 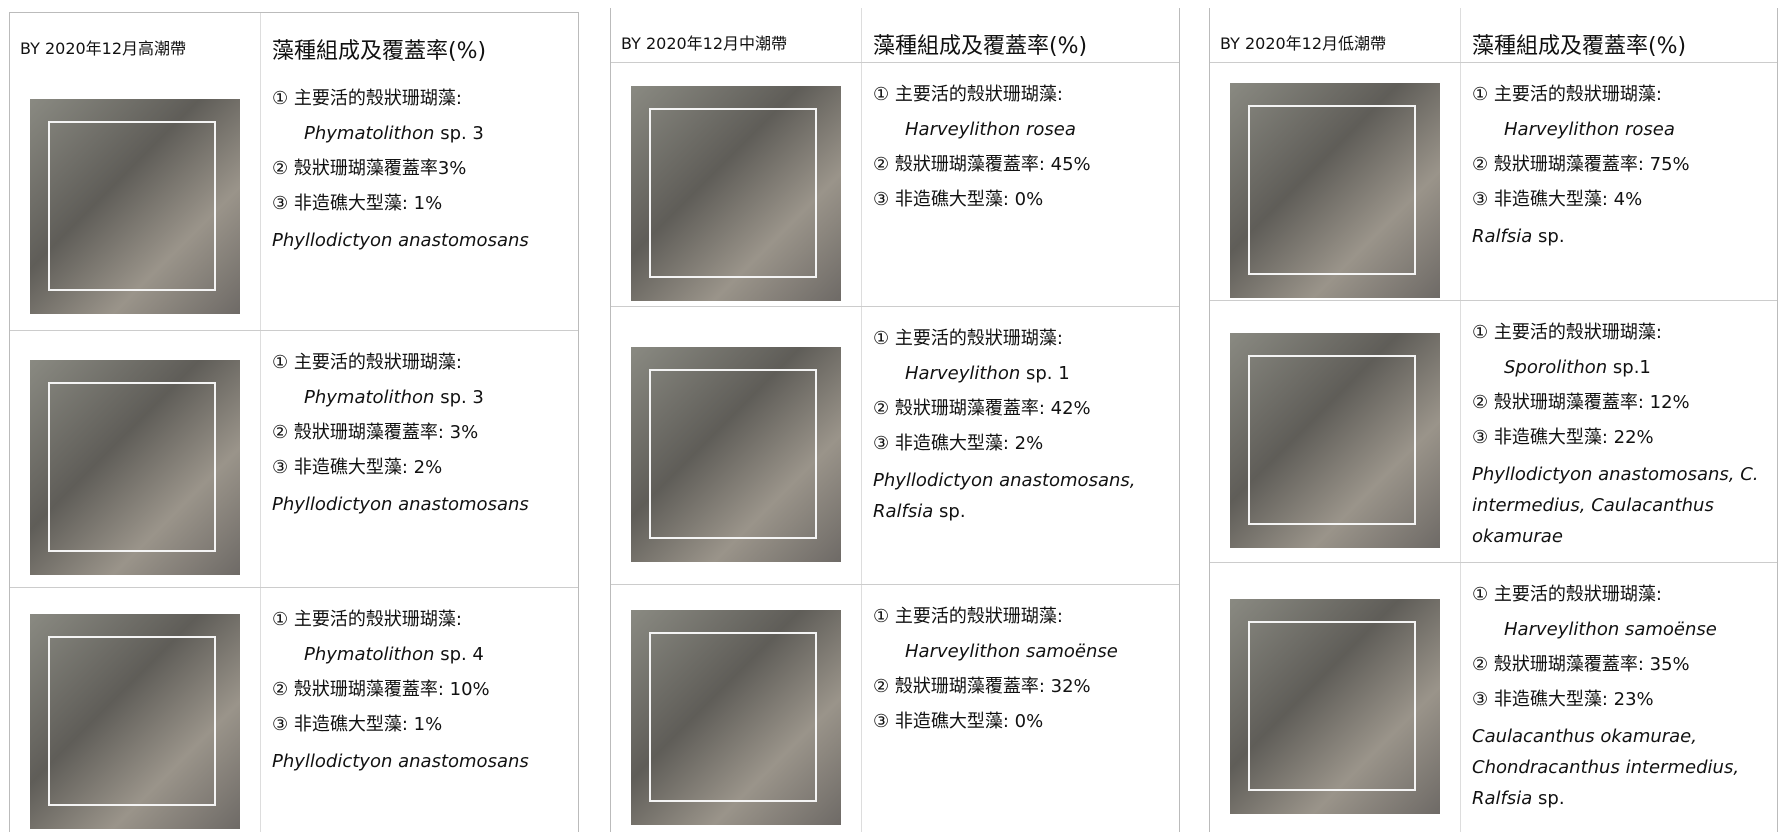 I want to click on species: Harveylithon sp. 1, so click(x=1022, y=373).